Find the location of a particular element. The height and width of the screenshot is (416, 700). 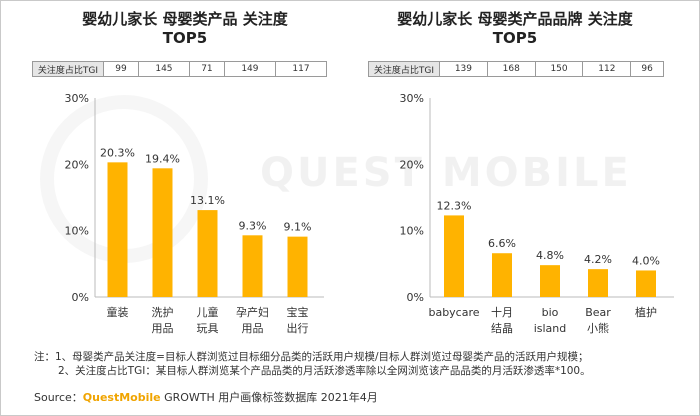

left-tgi-value: 71 is located at coordinates (206, 69).